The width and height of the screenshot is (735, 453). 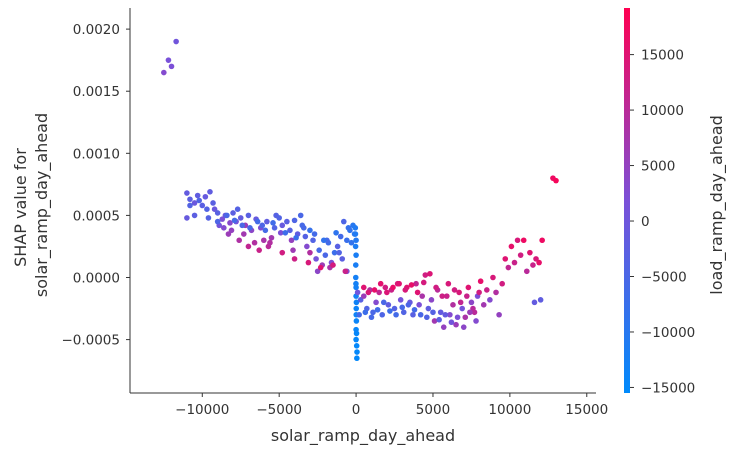 I want to click on y-axis-label-line-2: solar_ramp_day_ahead, so click(x=42, y=205).